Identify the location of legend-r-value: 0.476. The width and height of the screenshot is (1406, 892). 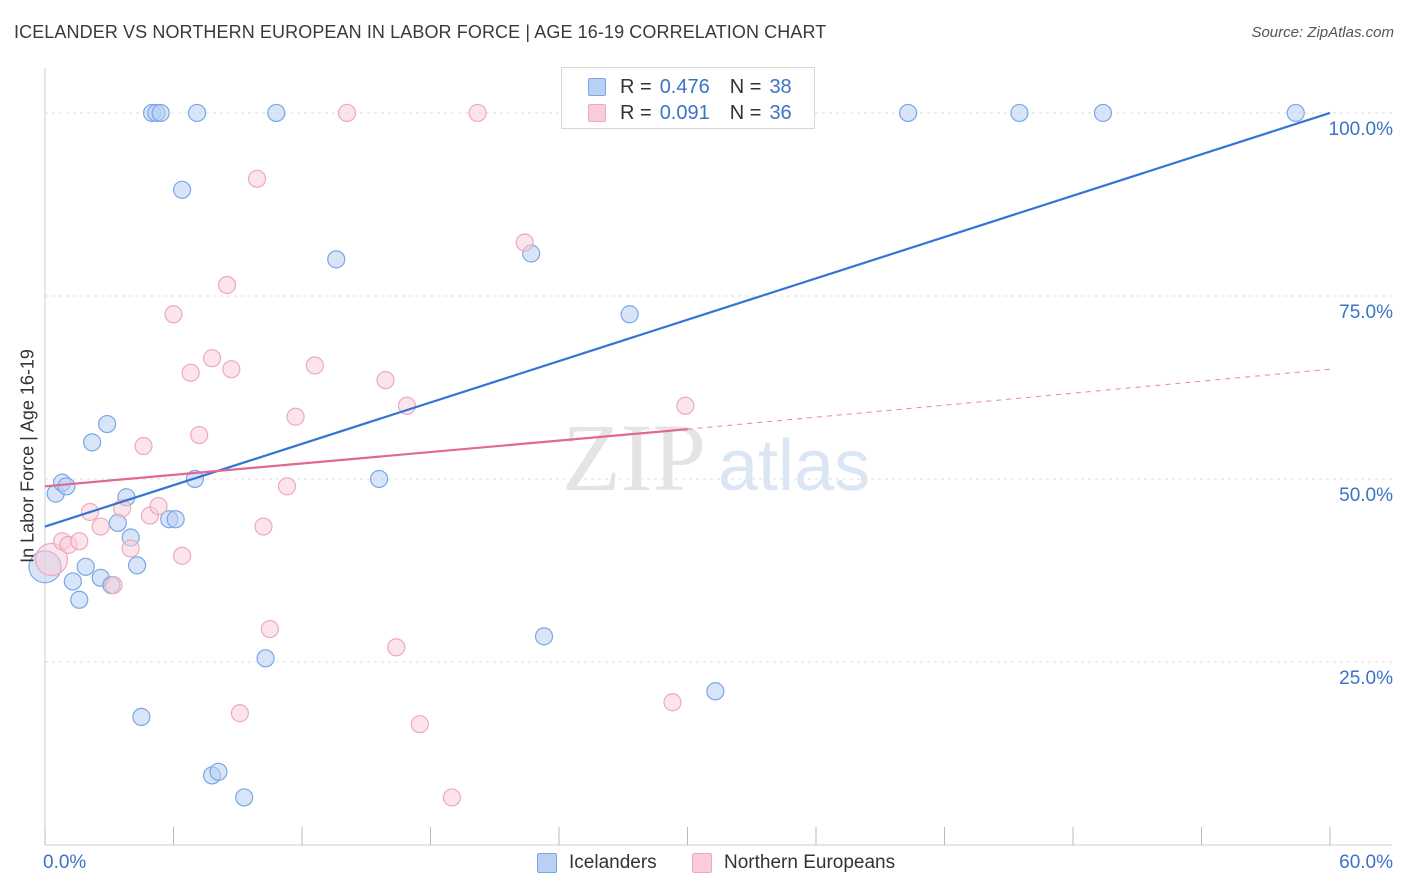
(684, 86).